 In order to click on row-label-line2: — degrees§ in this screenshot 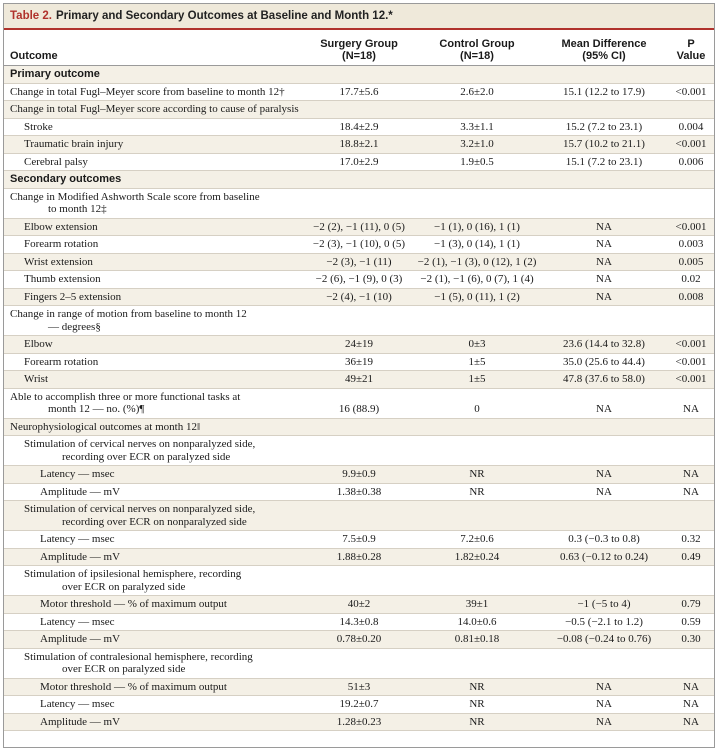, I will do `click(74, 326)`.